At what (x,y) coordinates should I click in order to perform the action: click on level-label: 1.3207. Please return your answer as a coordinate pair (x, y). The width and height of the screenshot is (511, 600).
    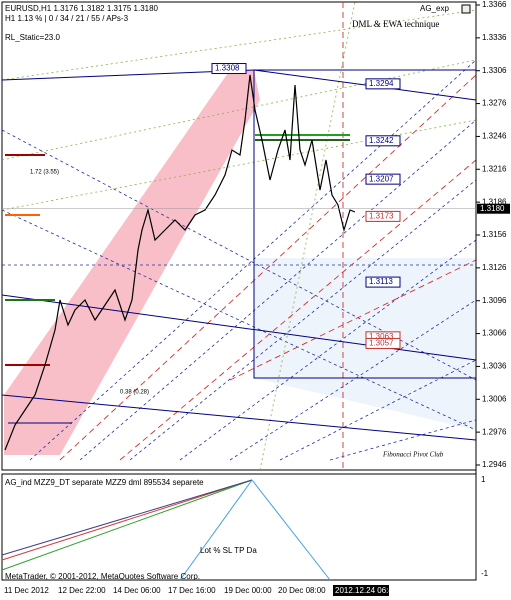
    Looking at the image, I should click on (381, 178).